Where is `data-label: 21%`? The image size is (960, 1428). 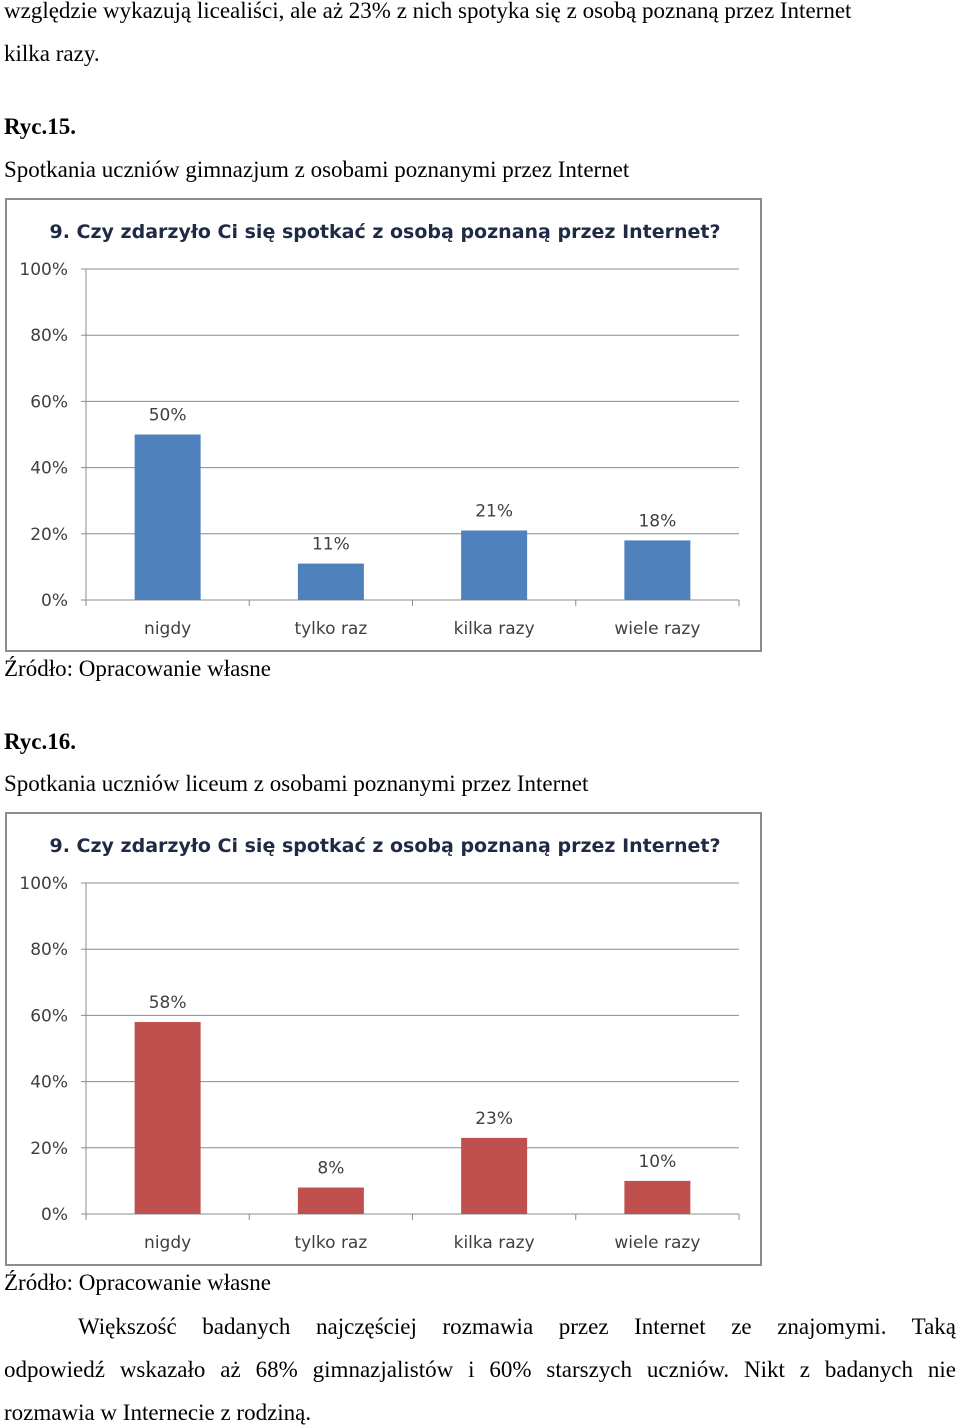
data-label: 21% is located at coordinates (494, 511).